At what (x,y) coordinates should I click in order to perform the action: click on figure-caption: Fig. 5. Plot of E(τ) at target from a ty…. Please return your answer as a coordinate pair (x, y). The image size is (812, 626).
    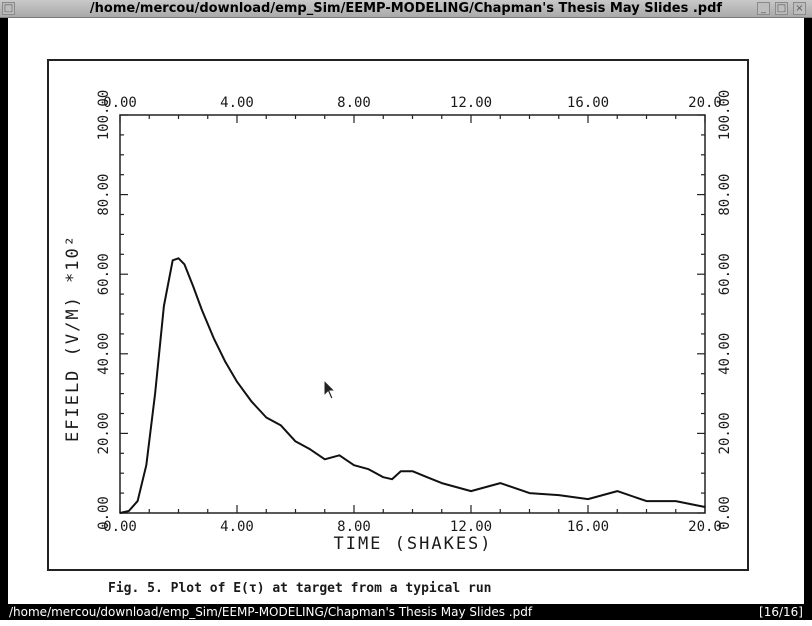
    Looking at the image, I should click on (300, 588).